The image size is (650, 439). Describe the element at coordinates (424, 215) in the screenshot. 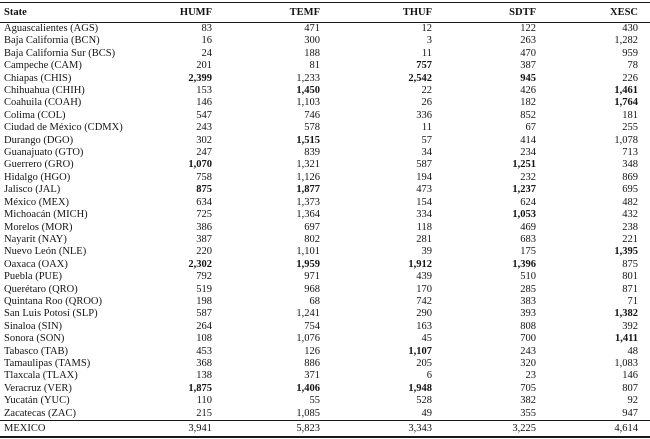

I see `value-cell: 334` at that location.